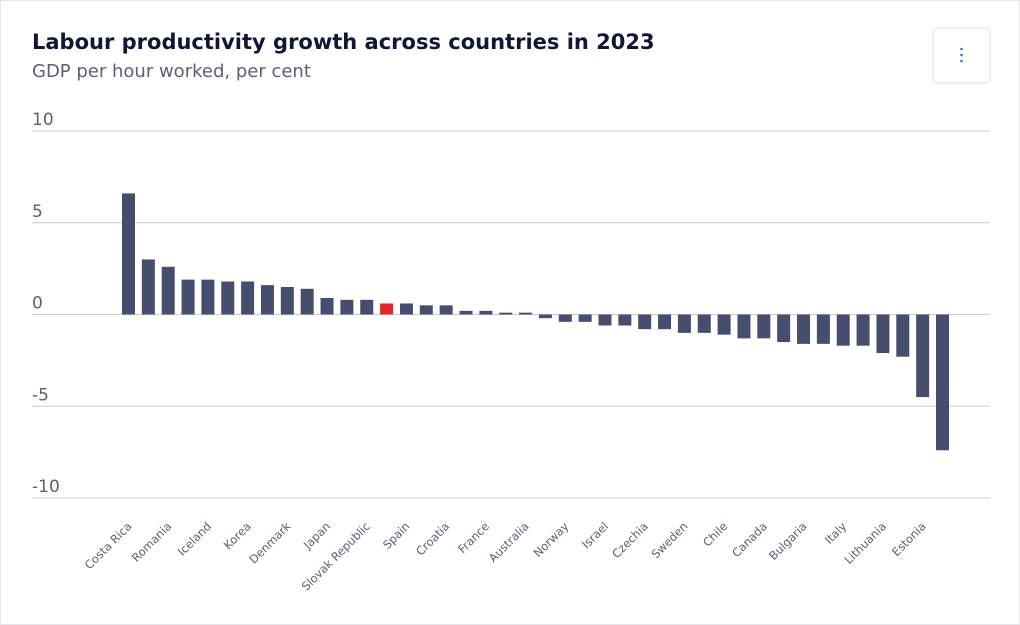 This screenshot has height=625, width=1020. What do you see at coordinates (43, 120) in the screenshot?
I see `y-tick-label: 10` at bounding box center [43, 120].